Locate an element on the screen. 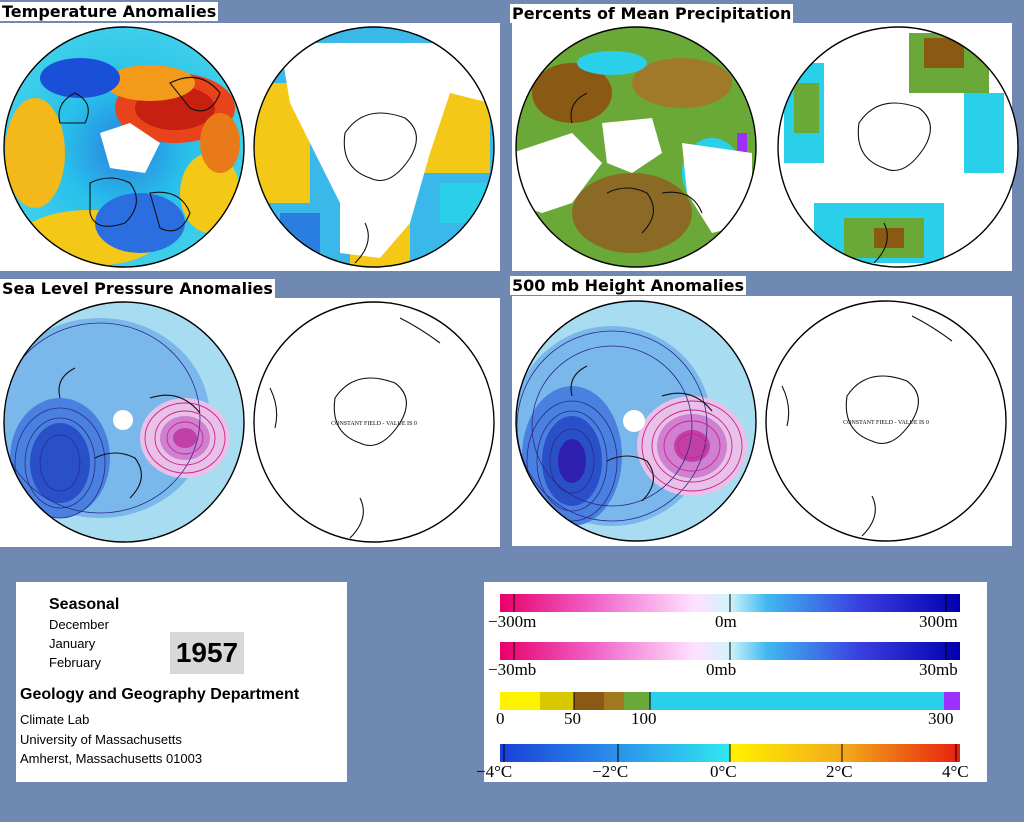 Image resolution: width=1024 pixels, height=822 pixels. precipitation-globe-observed is located at coordinates (636, 147).